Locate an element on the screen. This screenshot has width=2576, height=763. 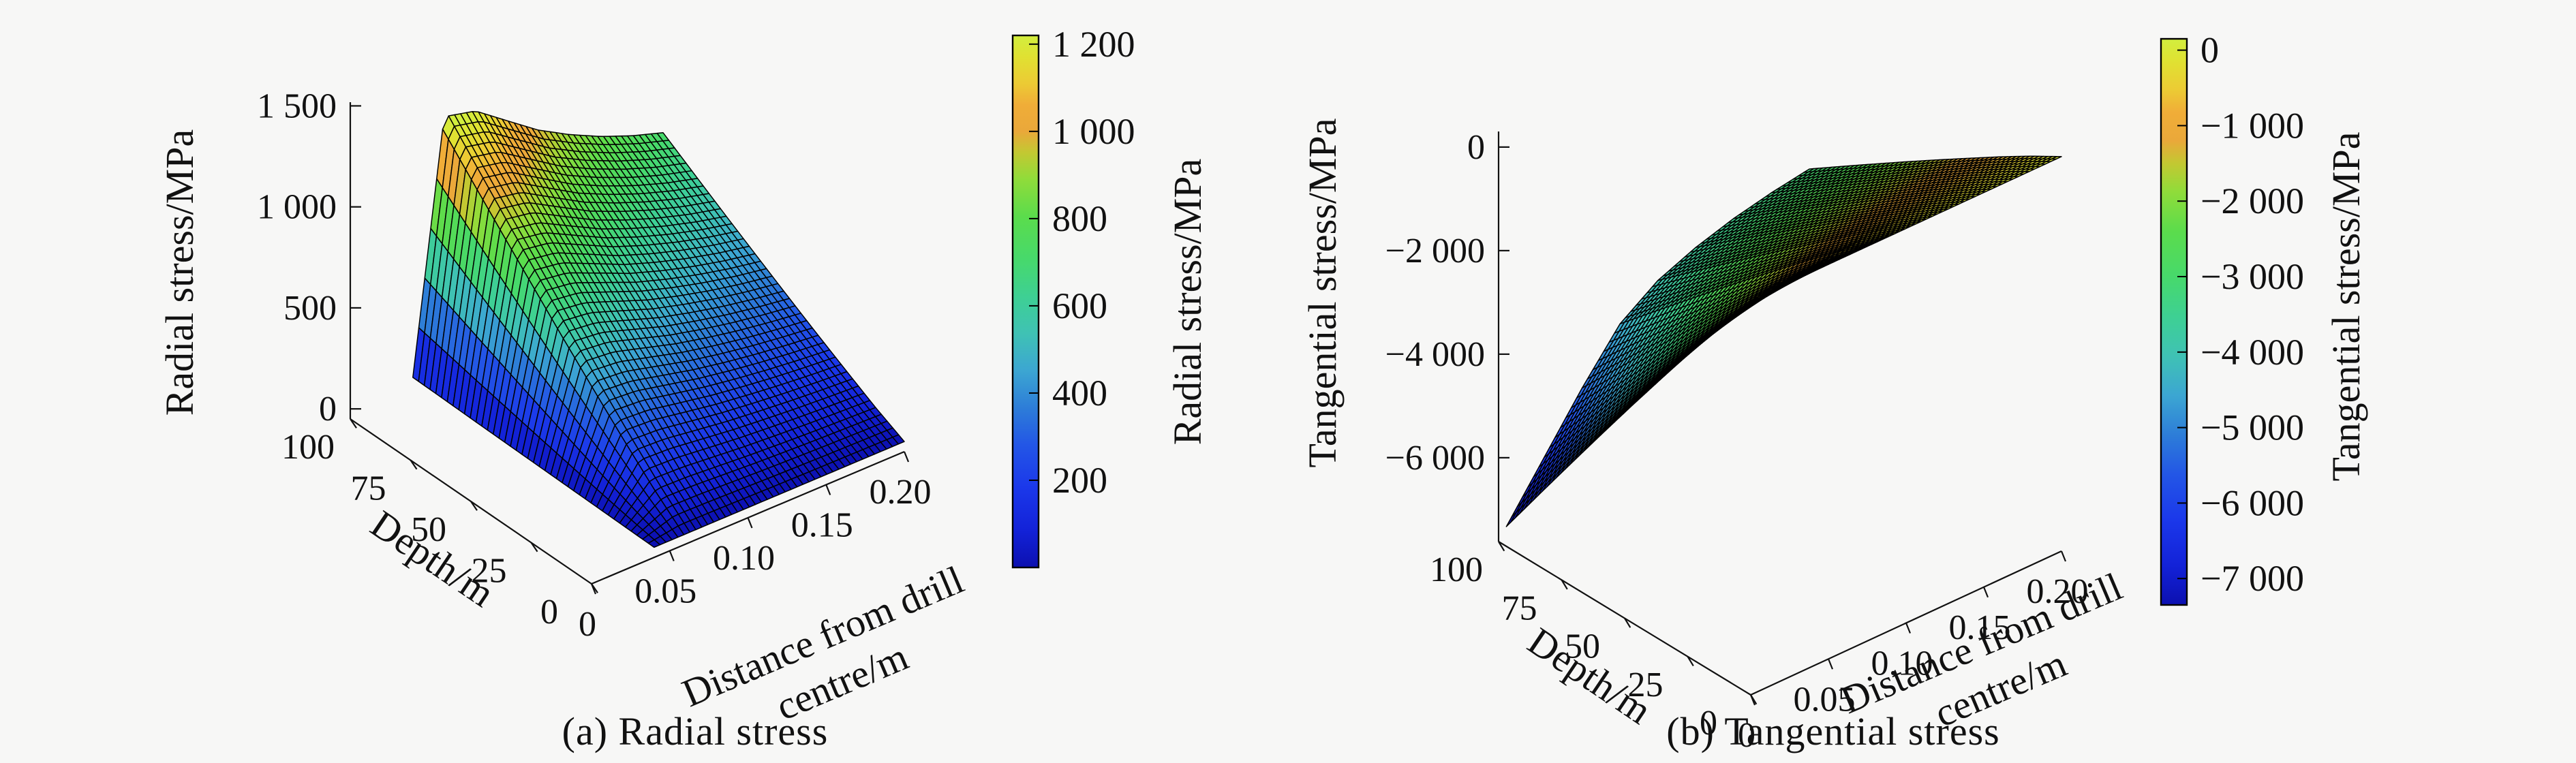
colorbar-tick-label: −6 000 is located at coordinates (2252, 503).